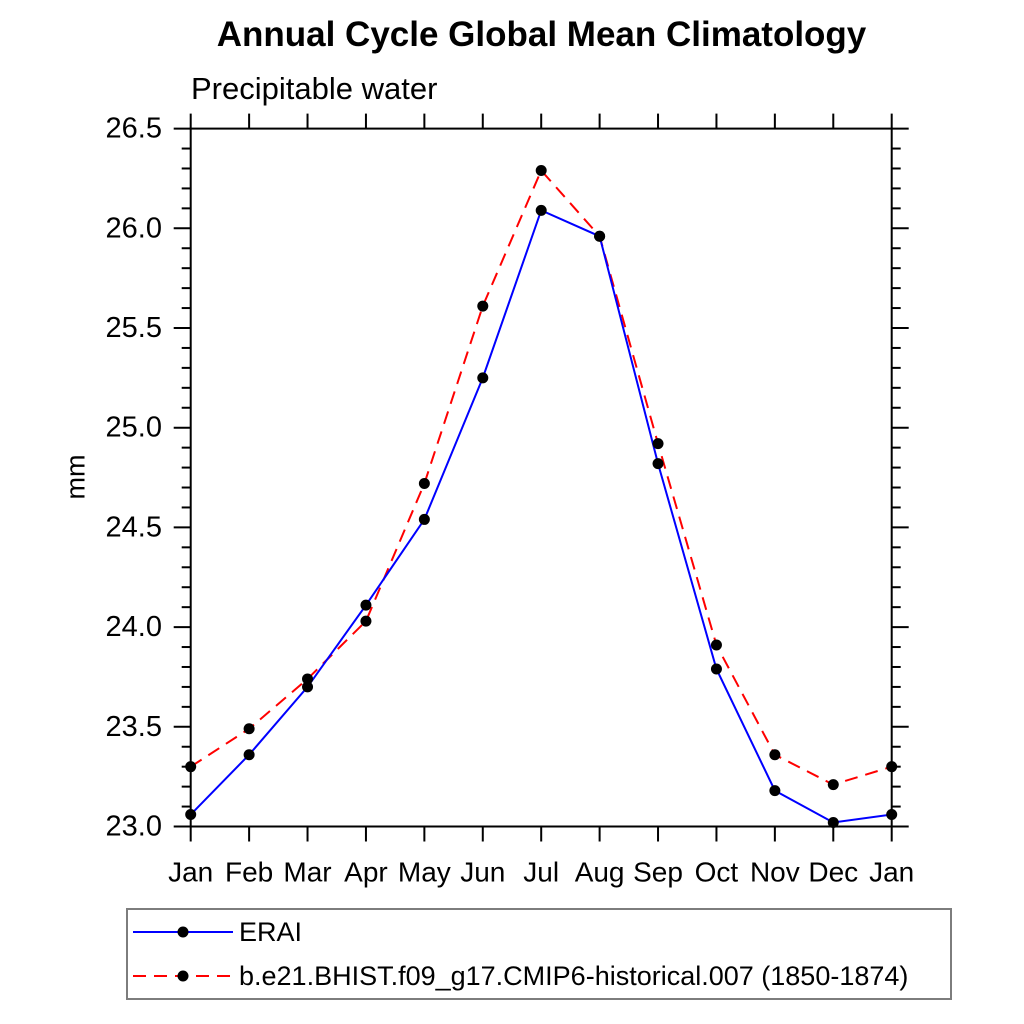  I want to click on chart-title: Annual Cycle Global Mean Climatology, so click(541, 34).